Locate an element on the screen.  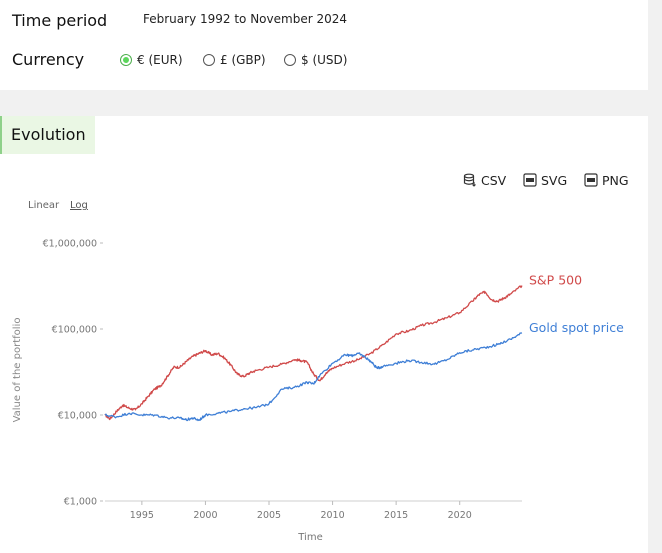
time-period-label: Time period is located at coordinates (60, 20).